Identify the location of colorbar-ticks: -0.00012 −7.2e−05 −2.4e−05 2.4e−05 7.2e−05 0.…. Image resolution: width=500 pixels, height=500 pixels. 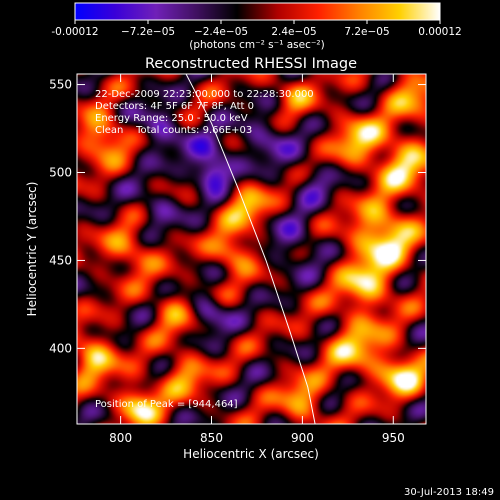
(256, 29).